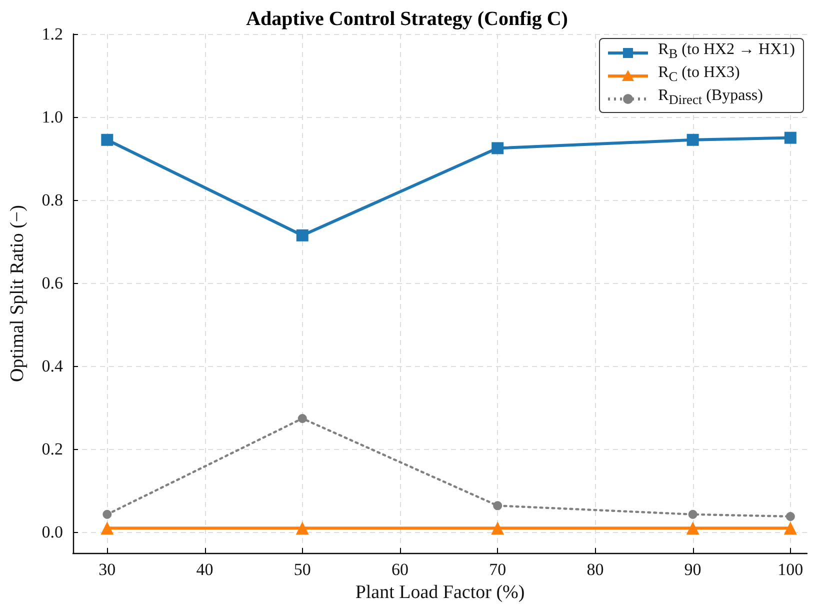 The height and width of the screenshot is (607, 814). Describe the element at coordinates (710, 98) in the screenshot. I see `legend-label: R$_{Direct}$ (Bypass)` at that location.